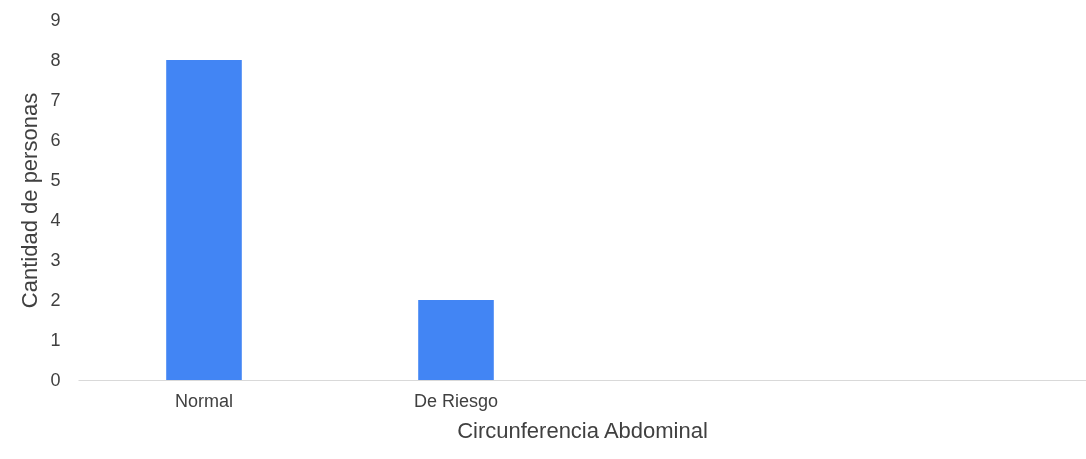 This screenshot has height=459, width=1086. I want to click on y-tick-label: 5, so click(55, 179).